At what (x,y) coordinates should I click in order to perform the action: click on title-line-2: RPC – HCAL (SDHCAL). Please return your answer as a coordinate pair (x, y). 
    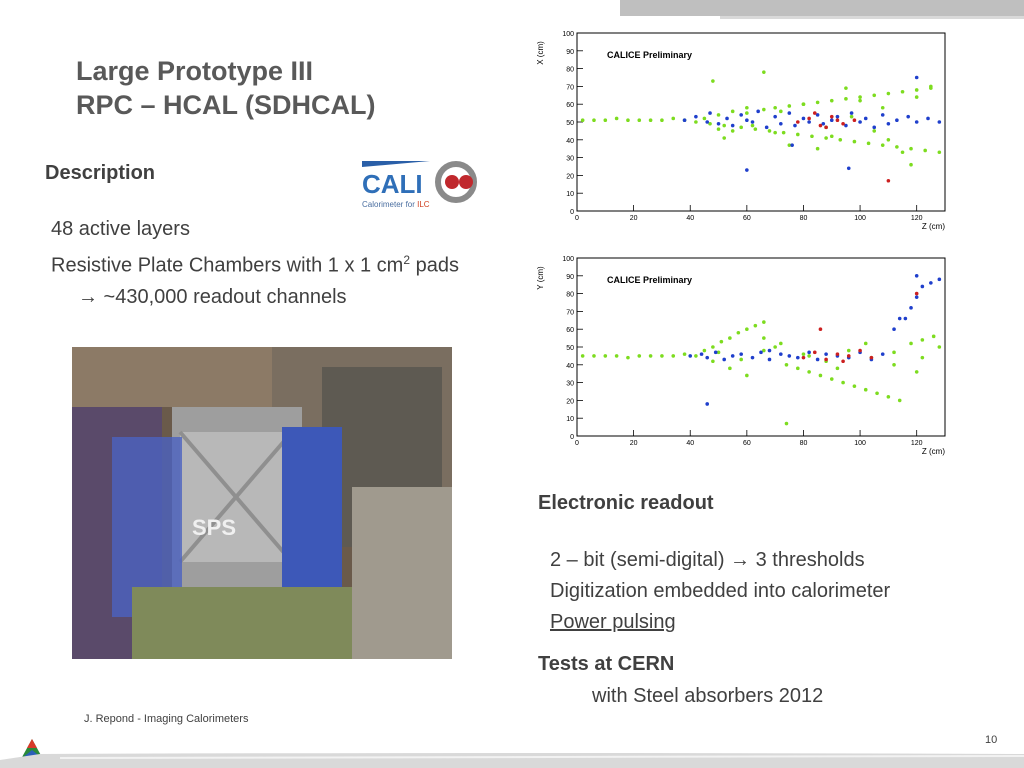
    Looking at the image, I should click on (226, 105).